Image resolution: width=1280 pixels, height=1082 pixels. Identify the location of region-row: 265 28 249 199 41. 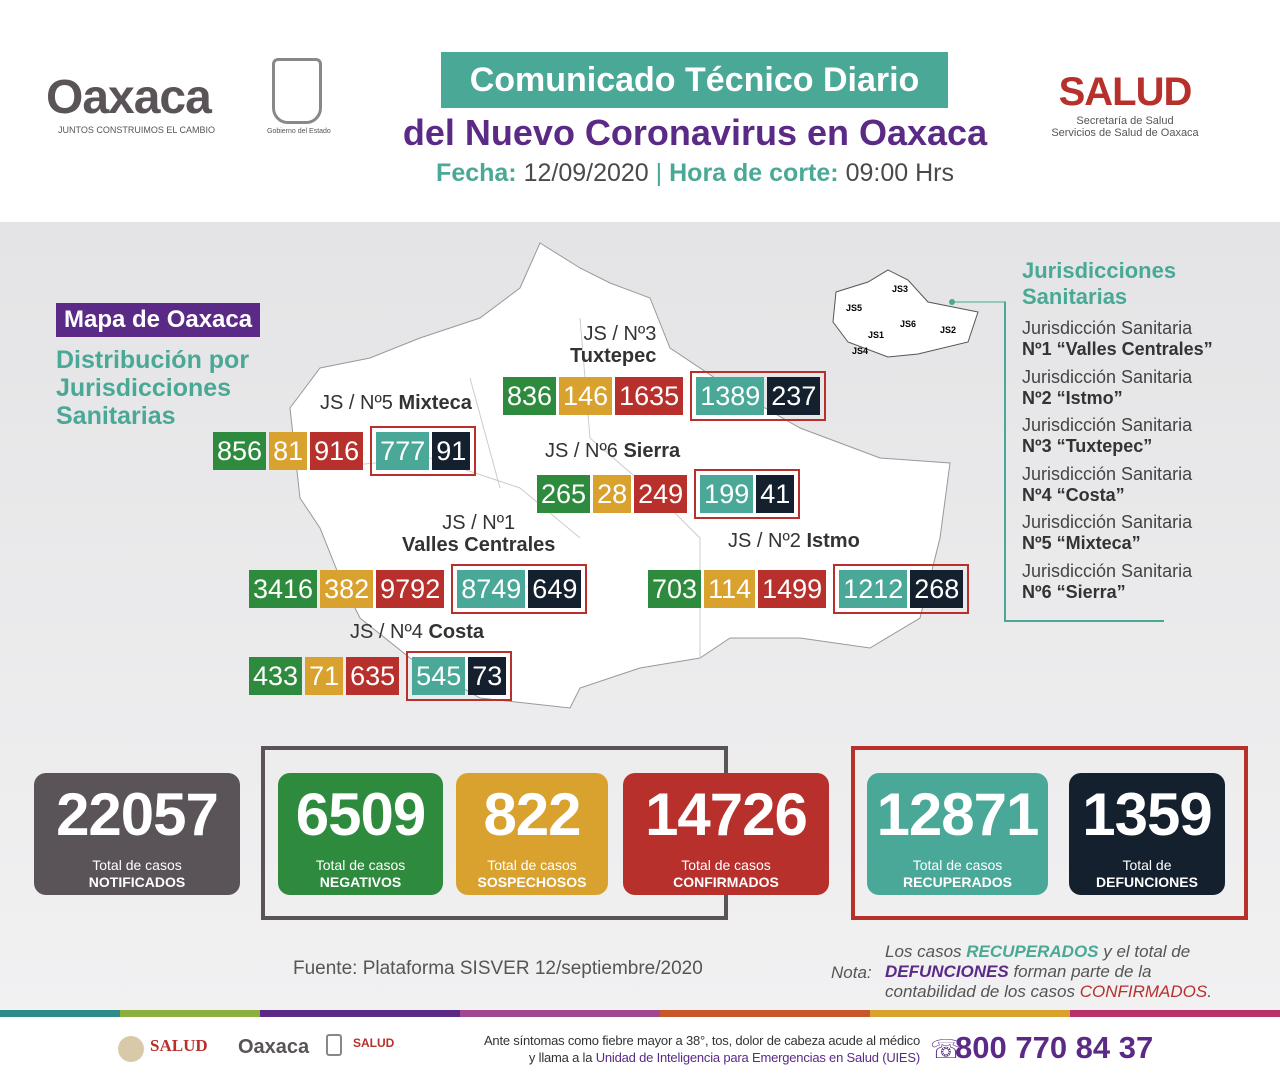
(669, 494).